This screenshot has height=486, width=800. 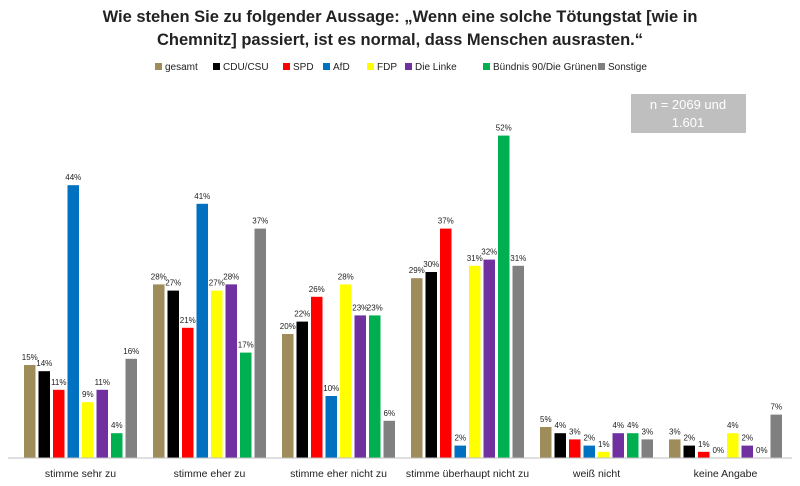 I want to click on bar-cdu-csu-stimme-ueberhaupt-nicht-zu, so click(x=431, y=365).